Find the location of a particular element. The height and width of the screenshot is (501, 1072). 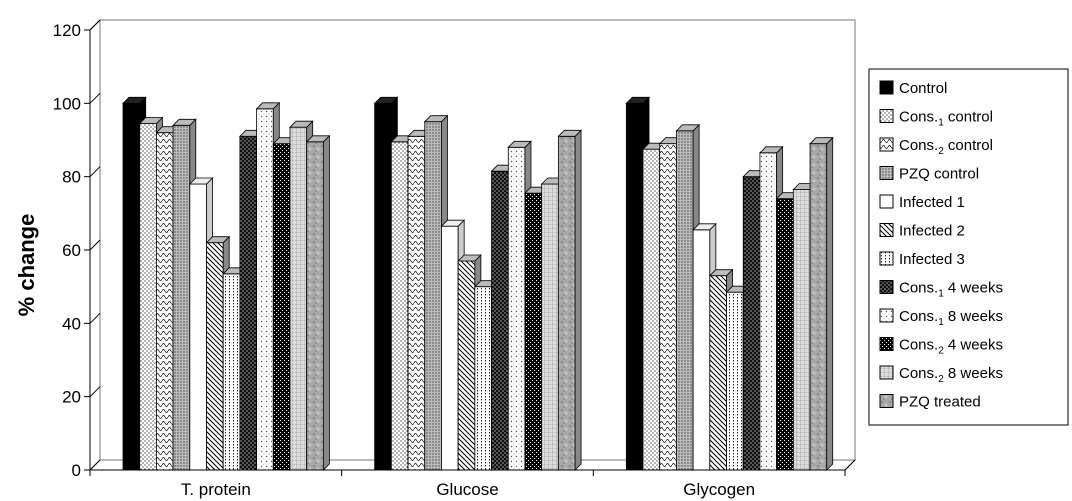

legend-item: PZQ control is located at coordinates (929, 174).